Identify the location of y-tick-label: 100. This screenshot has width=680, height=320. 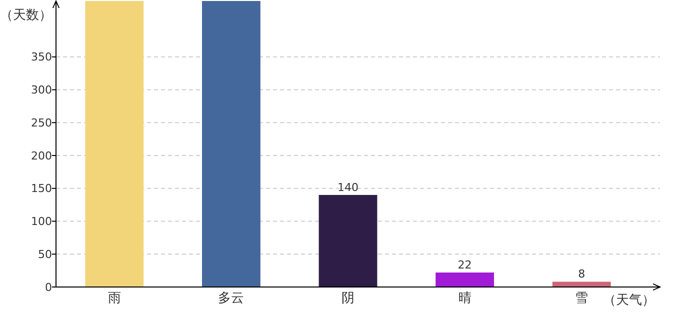
(41, 221).